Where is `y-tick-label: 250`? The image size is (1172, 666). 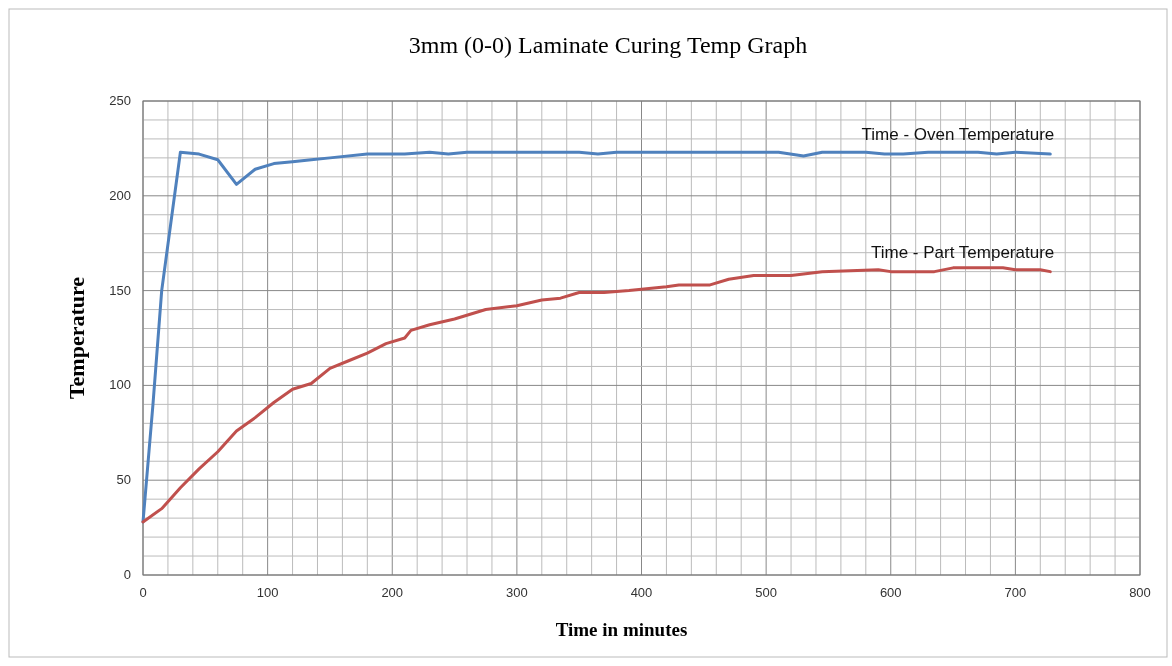 y-tick-label: 250 is located at coordinates (120, 100).